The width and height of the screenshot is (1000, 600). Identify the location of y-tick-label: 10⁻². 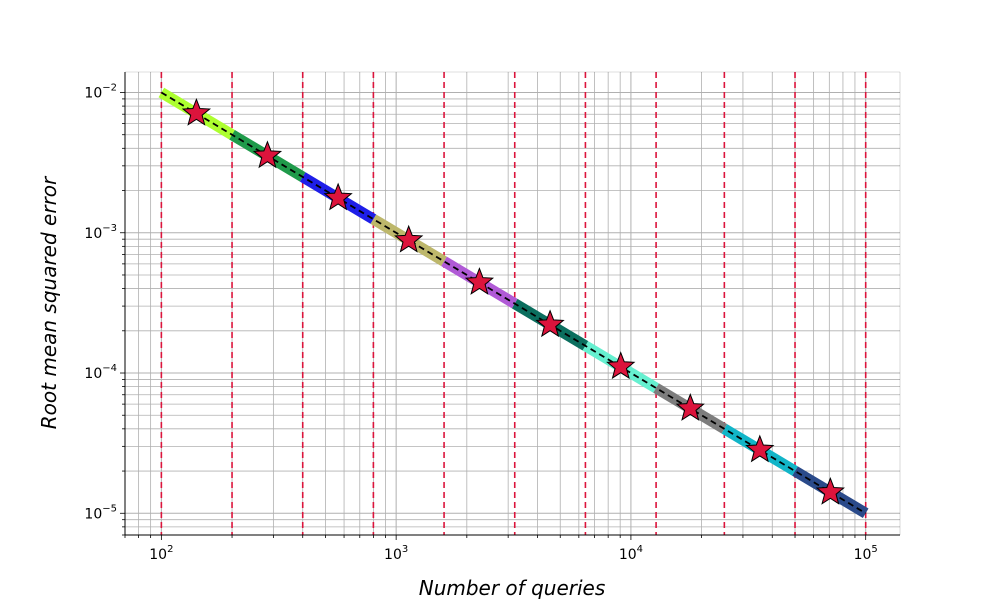
(100, 91).